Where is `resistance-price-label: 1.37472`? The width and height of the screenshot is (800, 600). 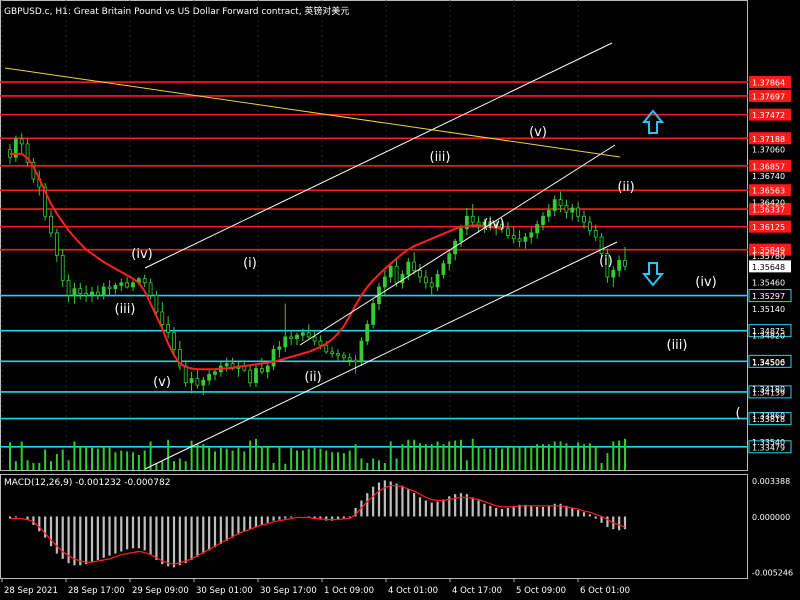
resistance-price-label: 1.37472 is located at coordinates (768, 115).